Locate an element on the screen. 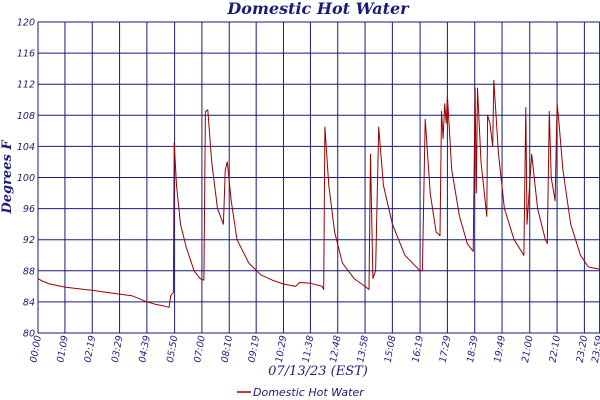 This screenshot has height=400, width=600. chart-title: Domestic Hot Water is located at coordinates (318, 9).